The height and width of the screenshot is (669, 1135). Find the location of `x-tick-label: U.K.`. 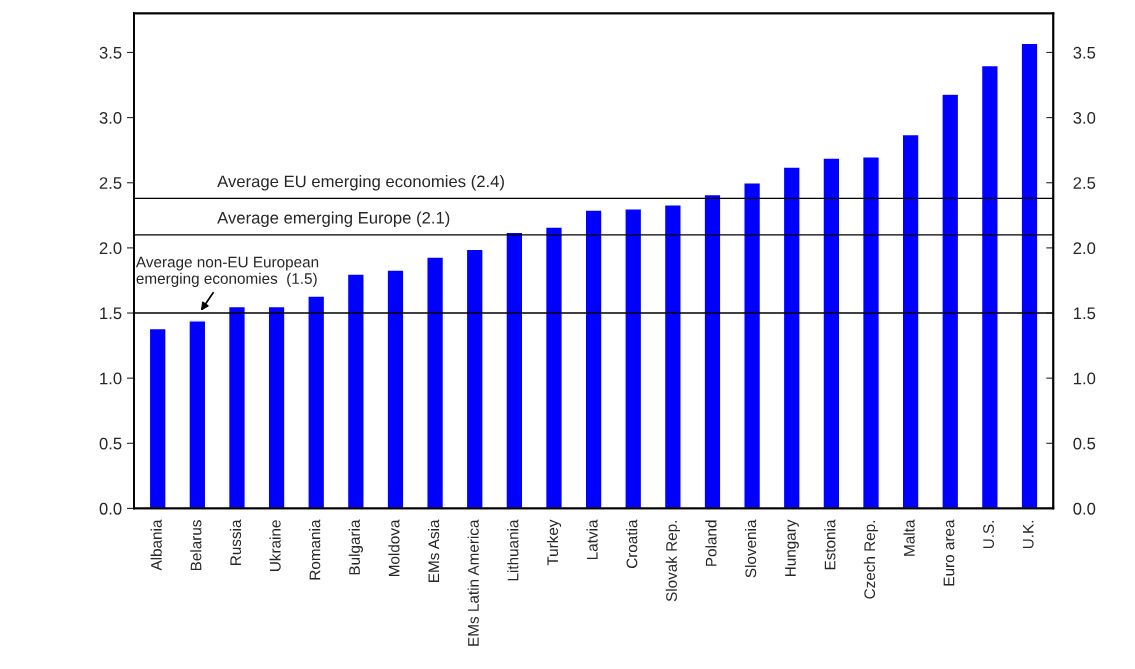

x-tick-label: U.K. is located at coordinates (1028, 534).